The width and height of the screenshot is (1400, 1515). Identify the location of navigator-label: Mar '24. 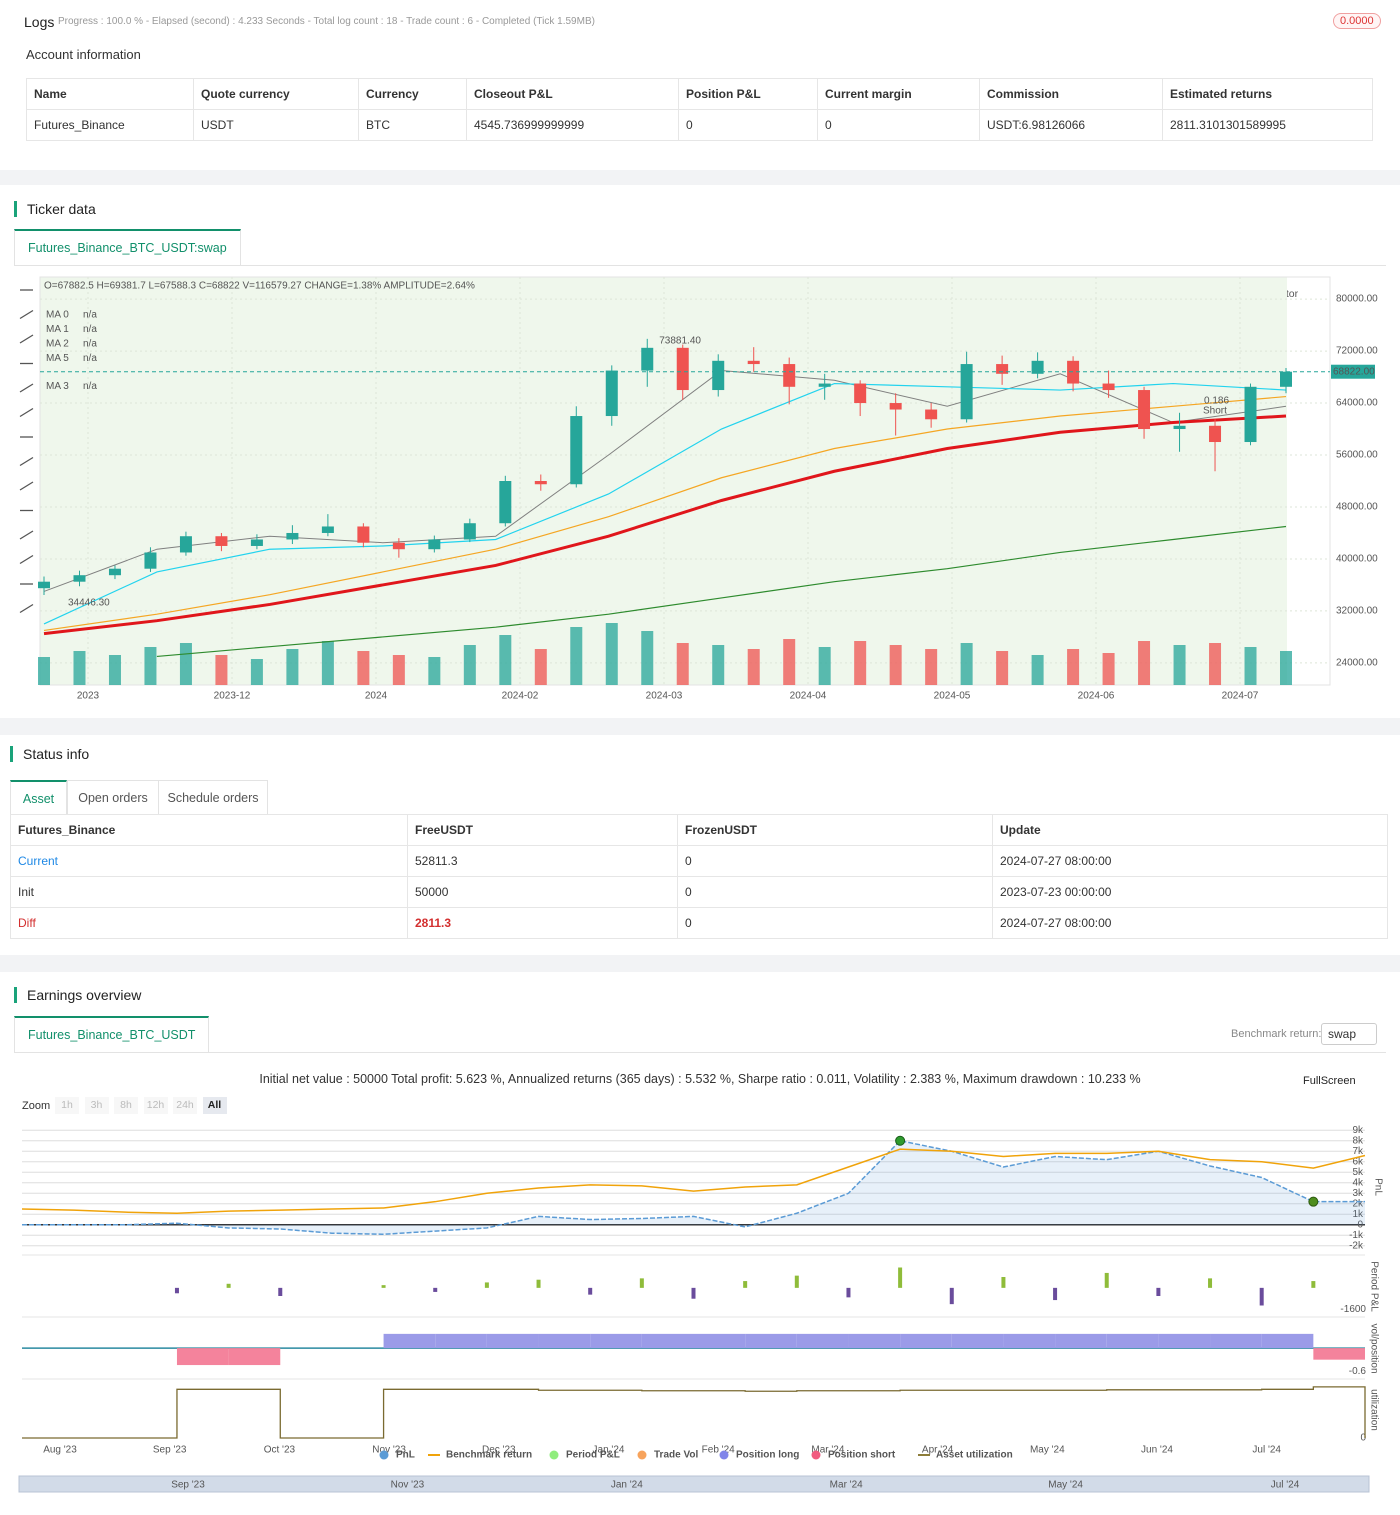
(846, 1485).